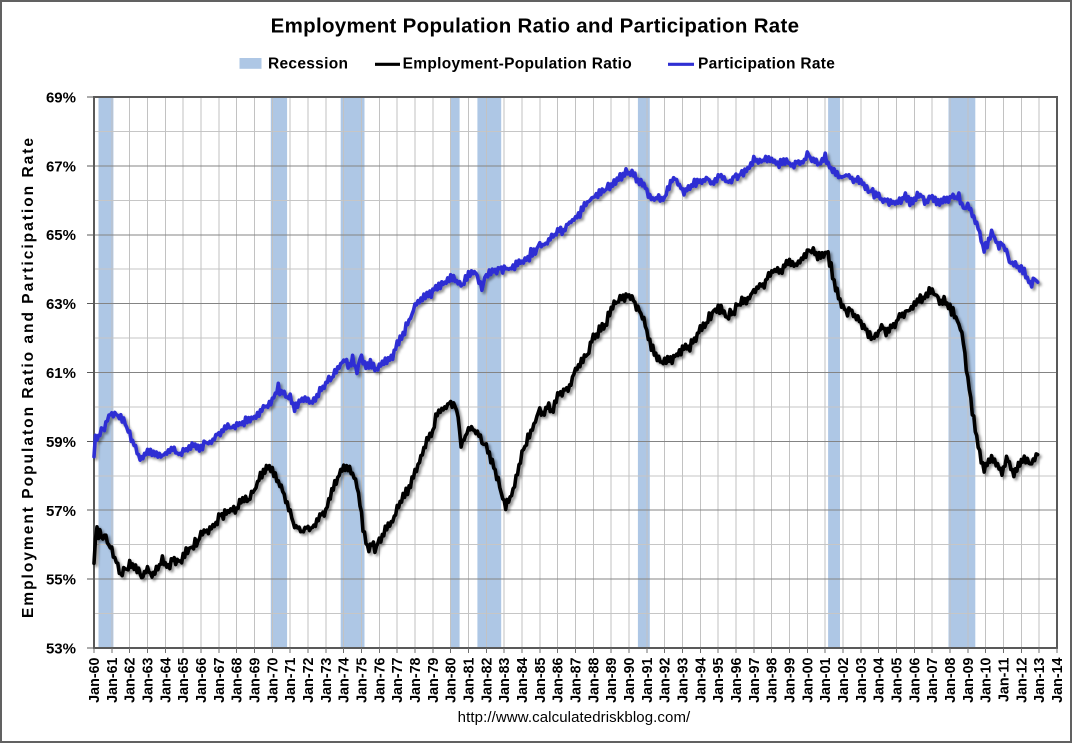 The height and width of the screenshot is (748, 1072). Describe the element at coordinates (969, 679) in the screenshot. I see `svg-text: Jan-09` at that location.